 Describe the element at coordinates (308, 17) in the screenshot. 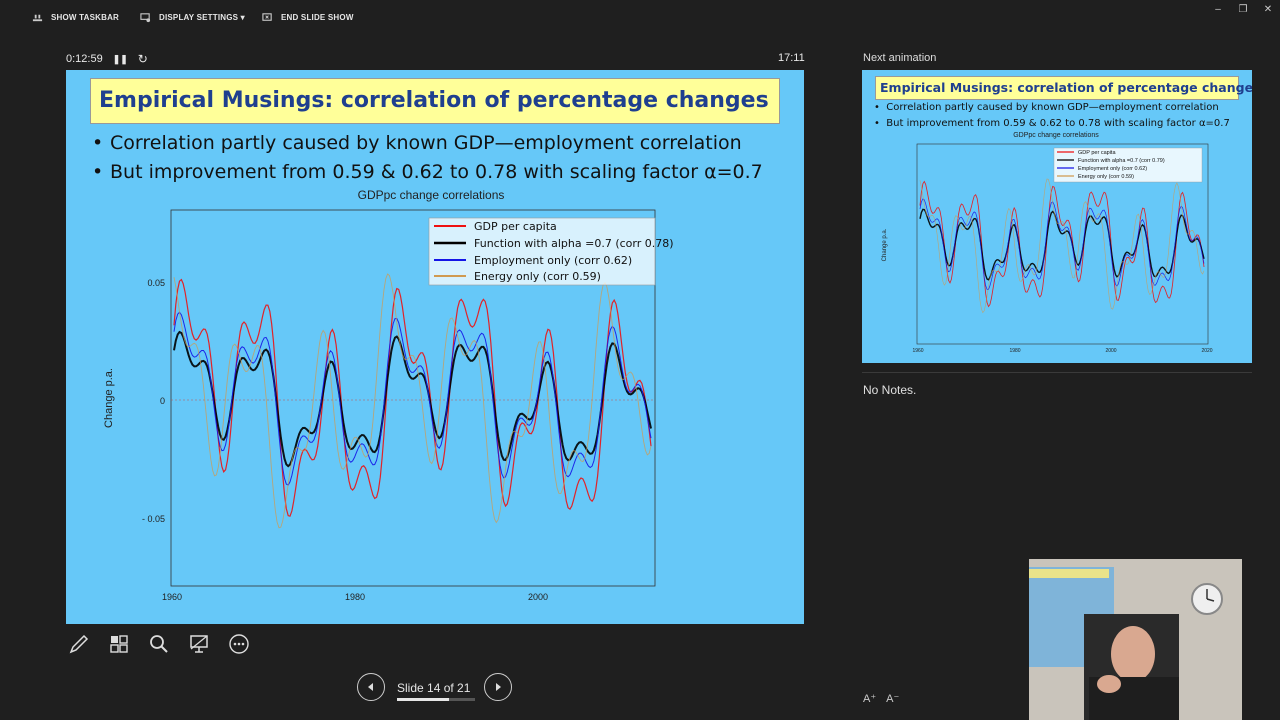

I see `end-slide-show-button: END SLIDE SHOW` at that location.